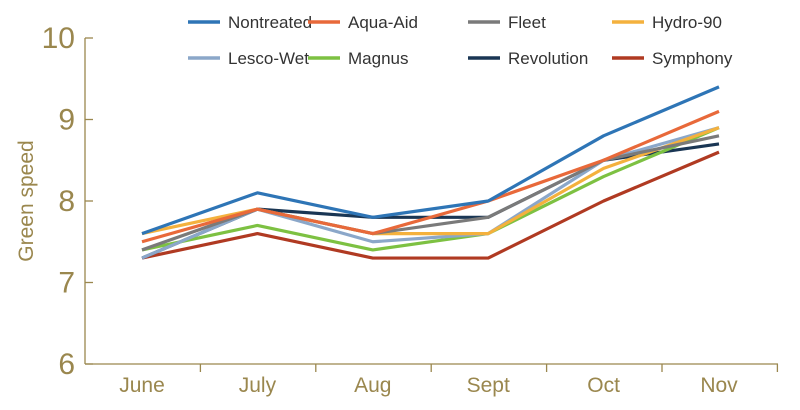 This screenshot has height=410, width=800. I want to click on y-tick-label: 6, so click(66, 364).